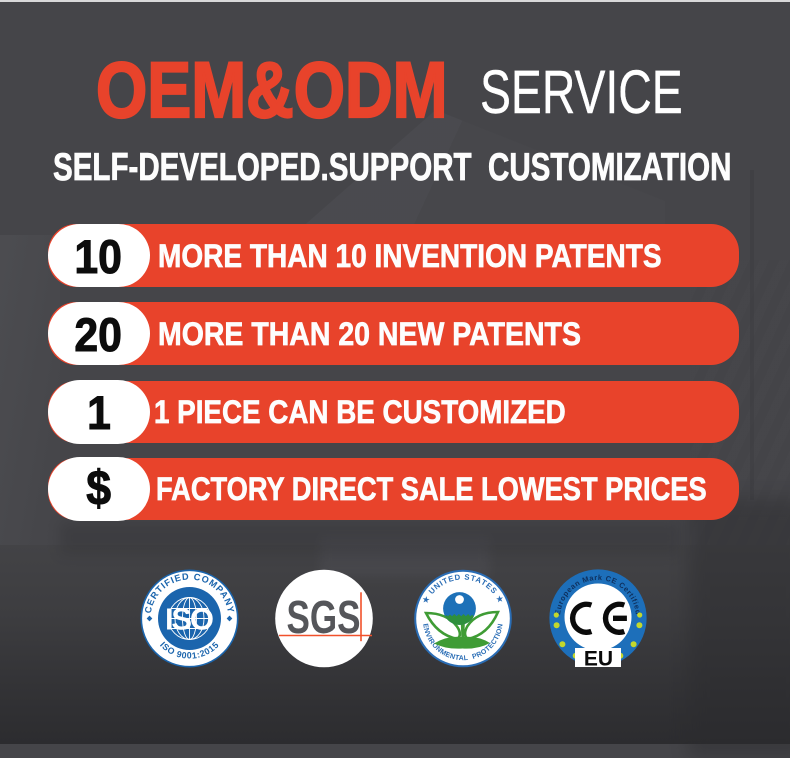 The image size is (790, 758). I want to click on svg-text: EU, so click(597, 658).